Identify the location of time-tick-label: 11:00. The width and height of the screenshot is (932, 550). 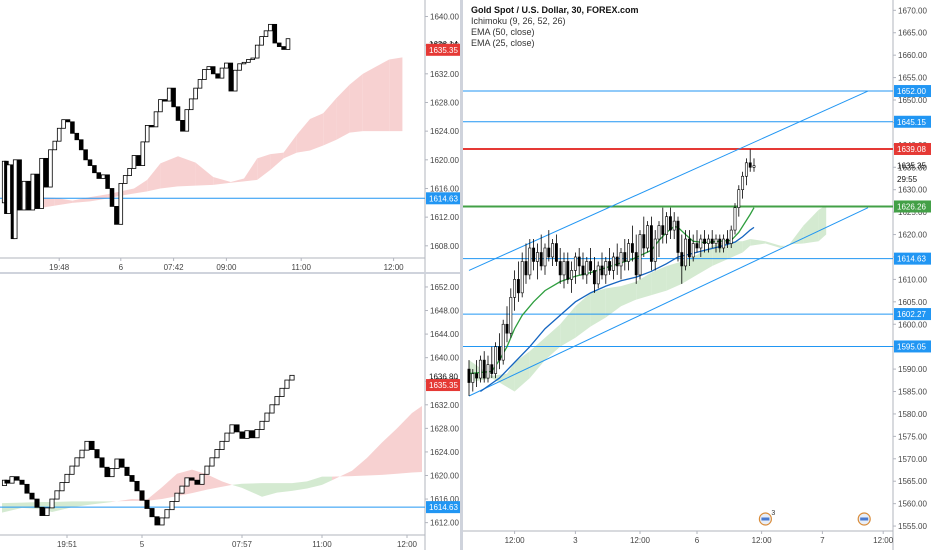
(322, 544).